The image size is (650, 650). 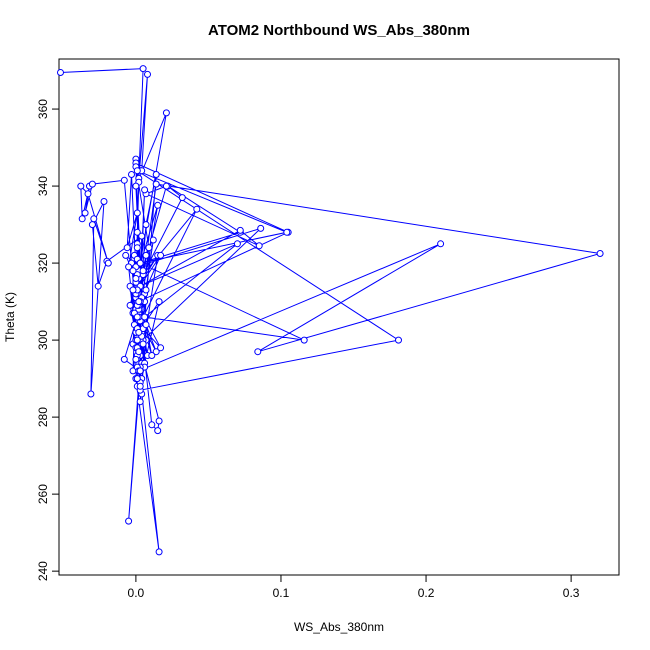 What do you see at coordinates (43, 263) in the screenshot?
I see `y-tick-label: 320` at bounding box center [43, 263].